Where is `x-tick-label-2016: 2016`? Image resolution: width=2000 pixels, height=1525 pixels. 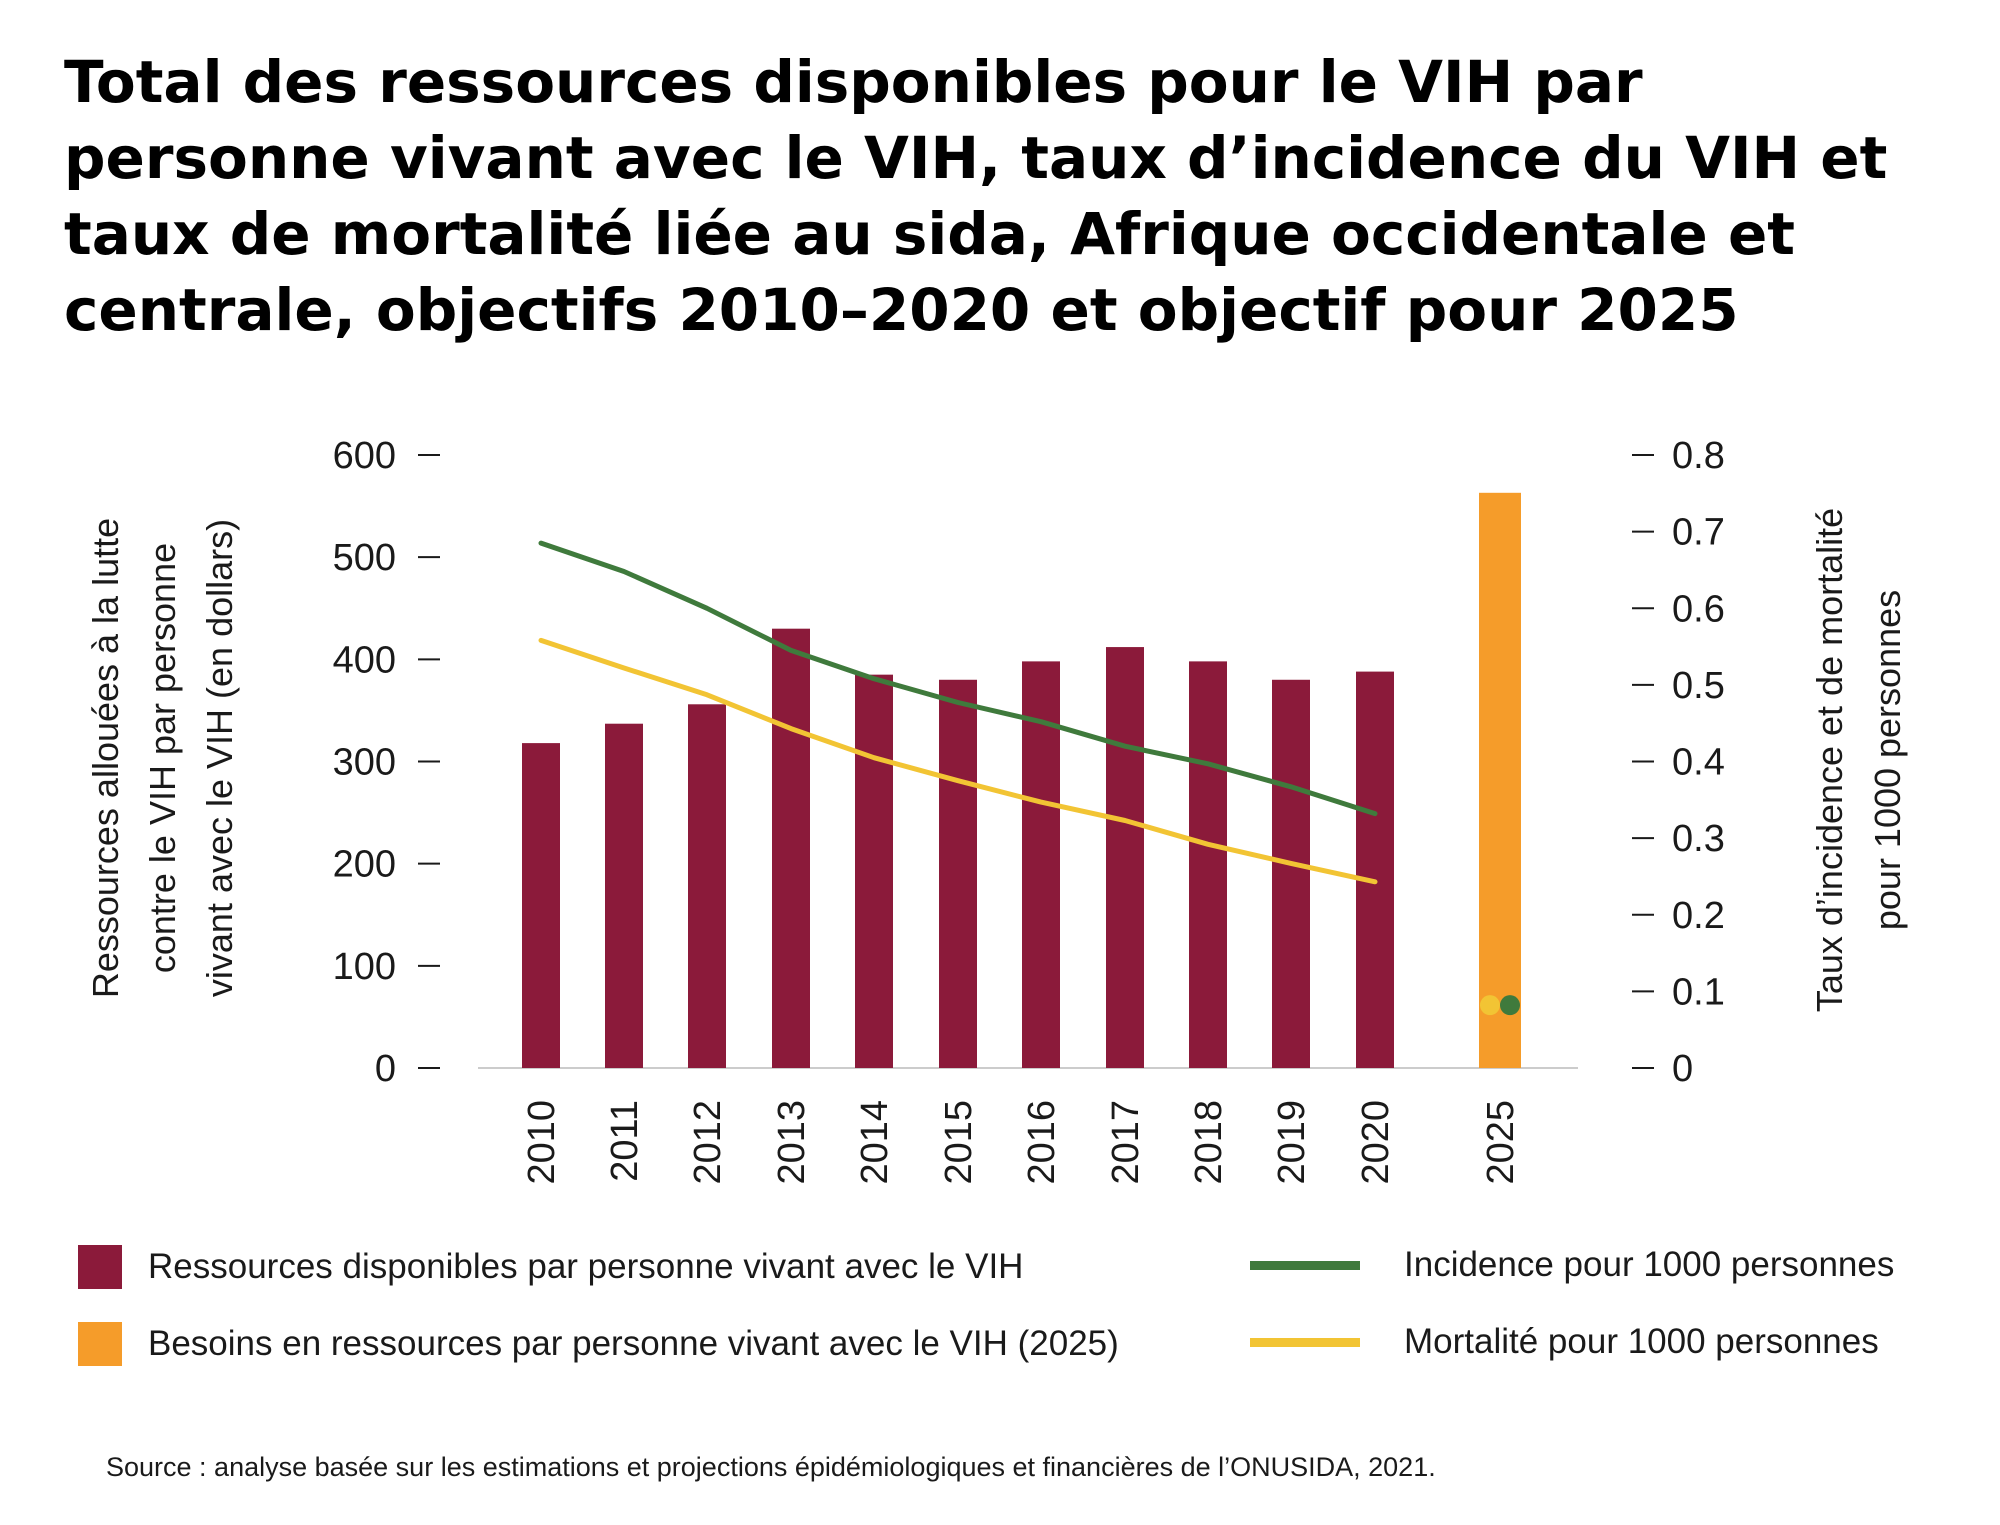 x-tick-label-2016: 2016 is located at coordinates (1042, 1142).